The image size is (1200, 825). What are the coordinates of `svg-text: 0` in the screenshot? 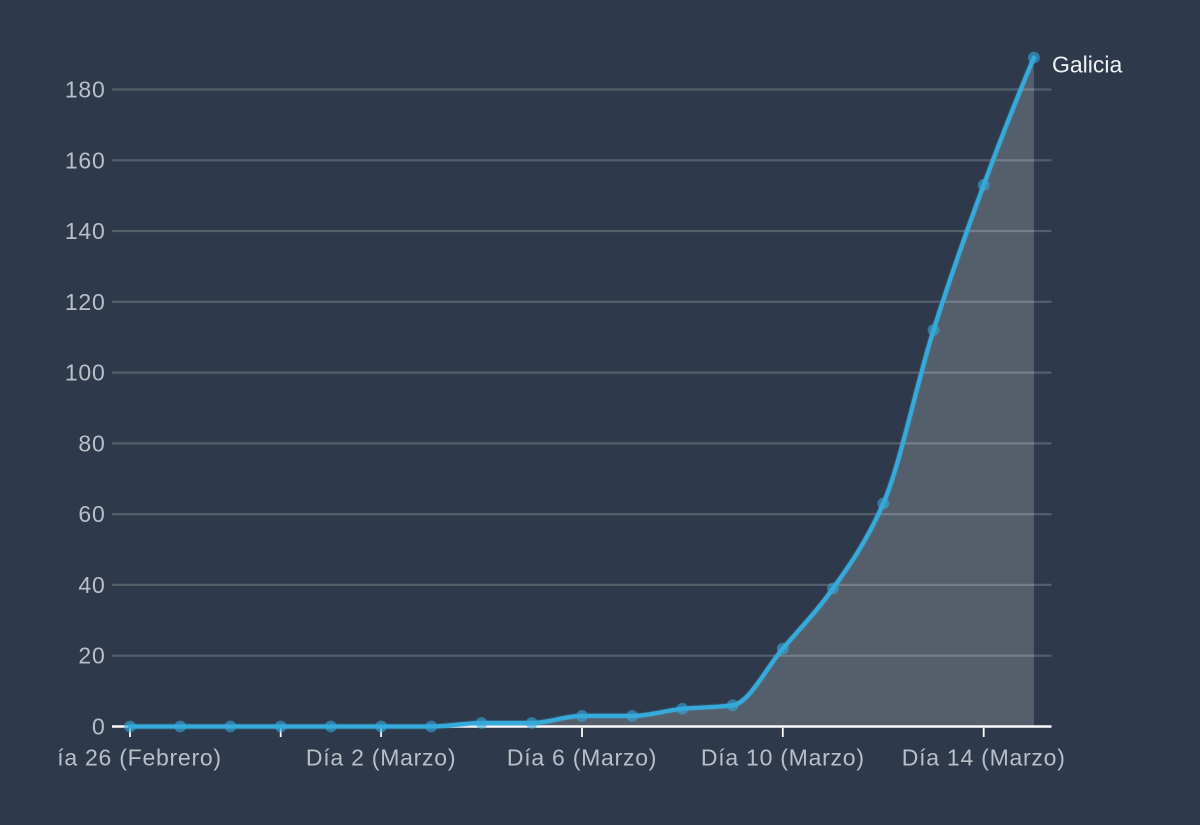 It's located at (99, 727).